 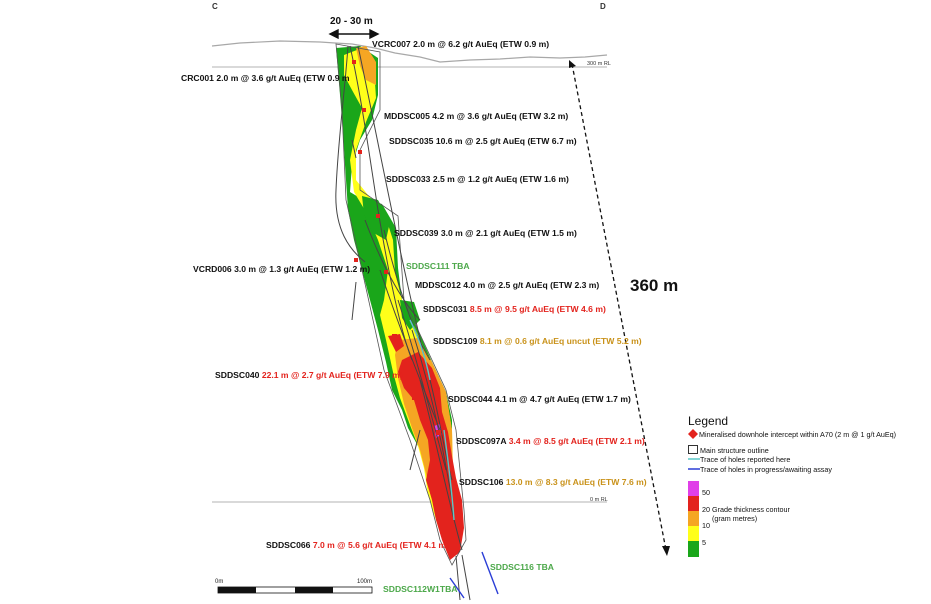 What do you see at coordinates (735, 518) in the screenshot?
I see `contour-subtitle: (gram metres)` at bounding box center [735, 518].